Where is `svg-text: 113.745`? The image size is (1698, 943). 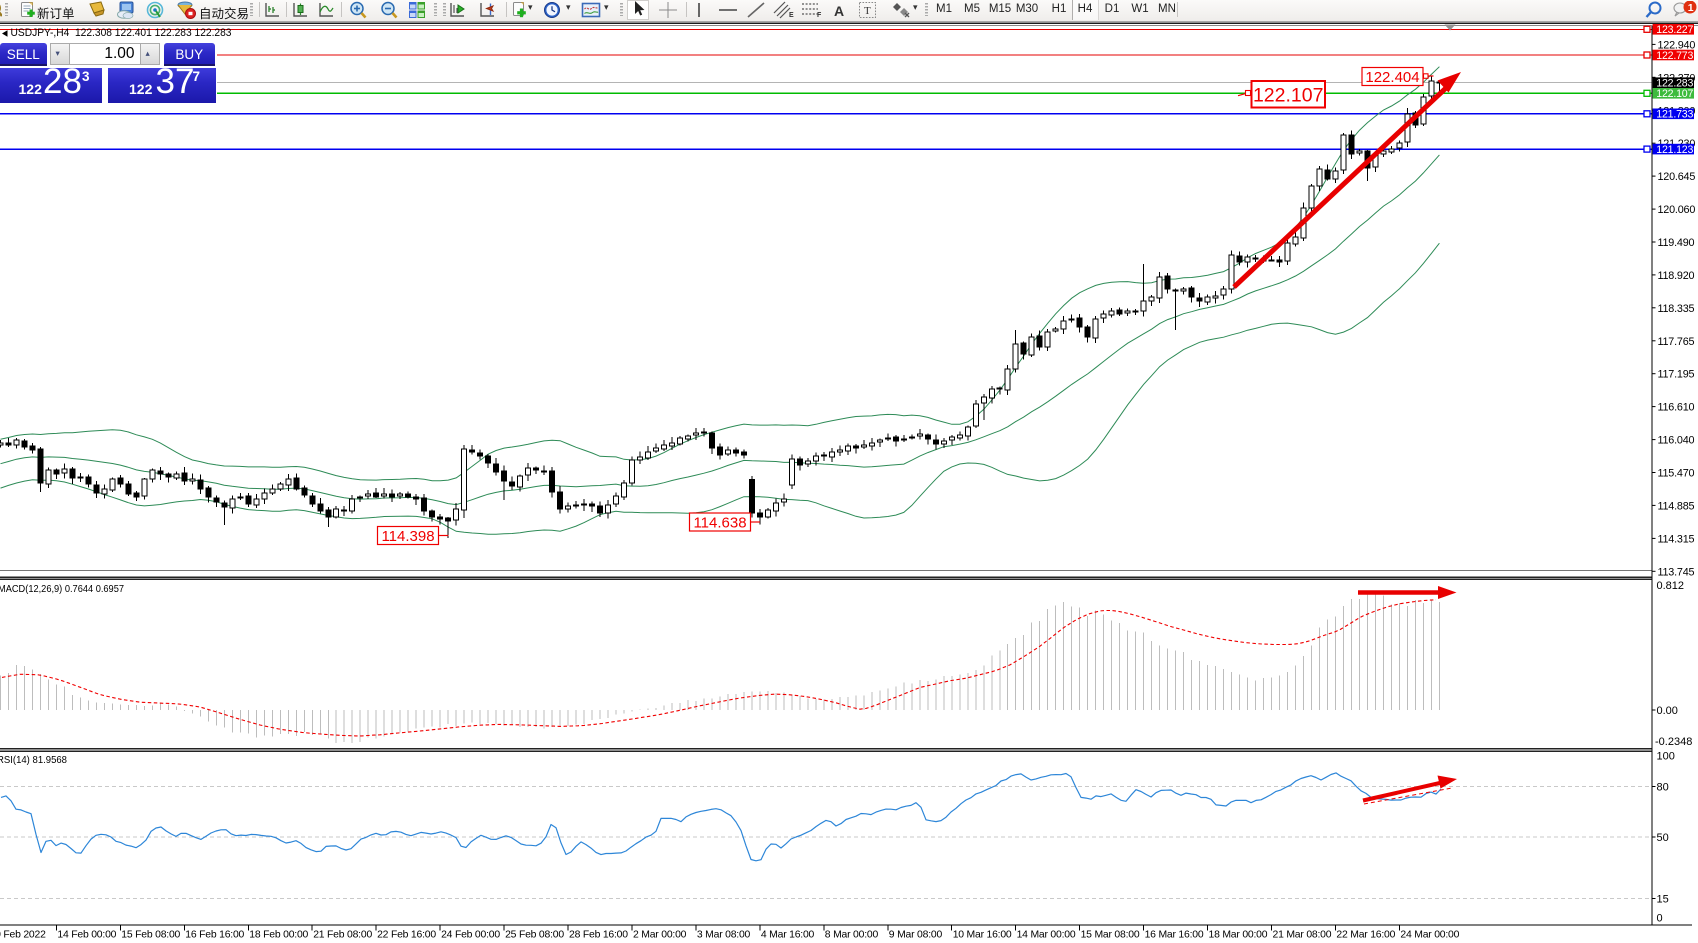
svg-text: 113.745 is located at coordinates (1676, 572).